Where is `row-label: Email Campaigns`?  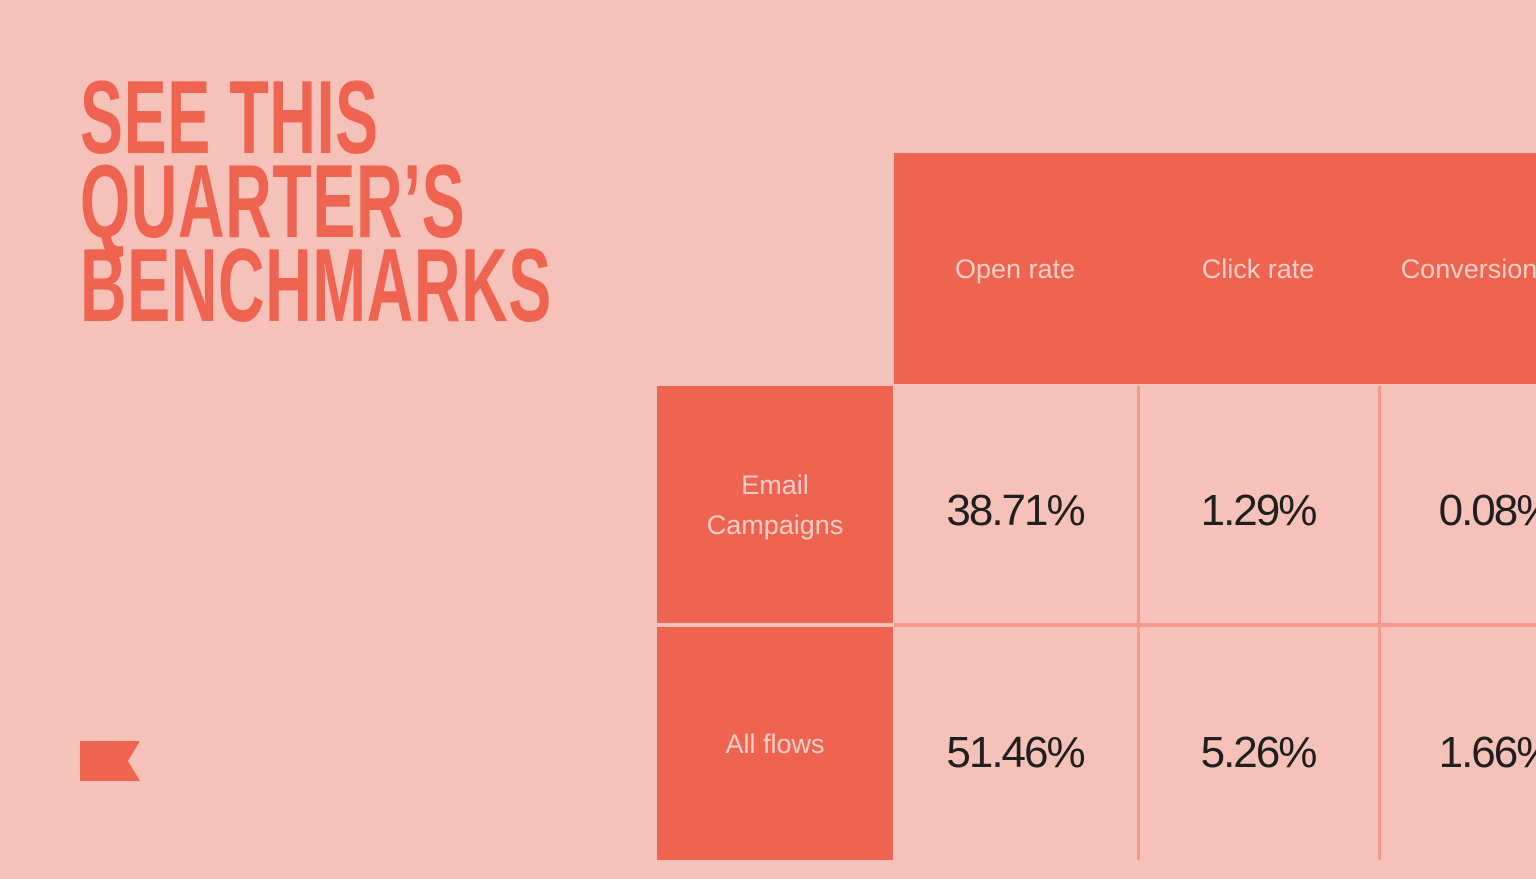 row-label: Email Campaigns is located at coordinates (775, 504).